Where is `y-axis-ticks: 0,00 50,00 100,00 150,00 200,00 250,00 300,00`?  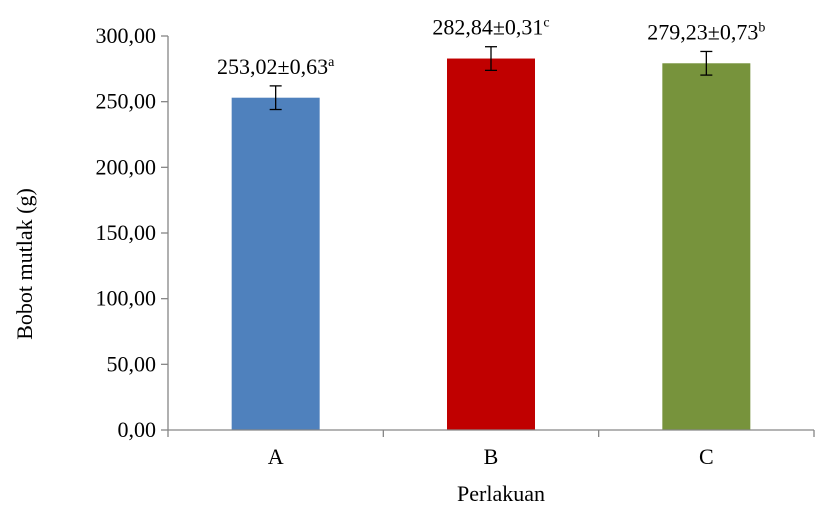 y-axis-ticks: 0,00 50,00 100,00 150,00 200,00 250,00 300,00 is located at coordinates (132, 232).